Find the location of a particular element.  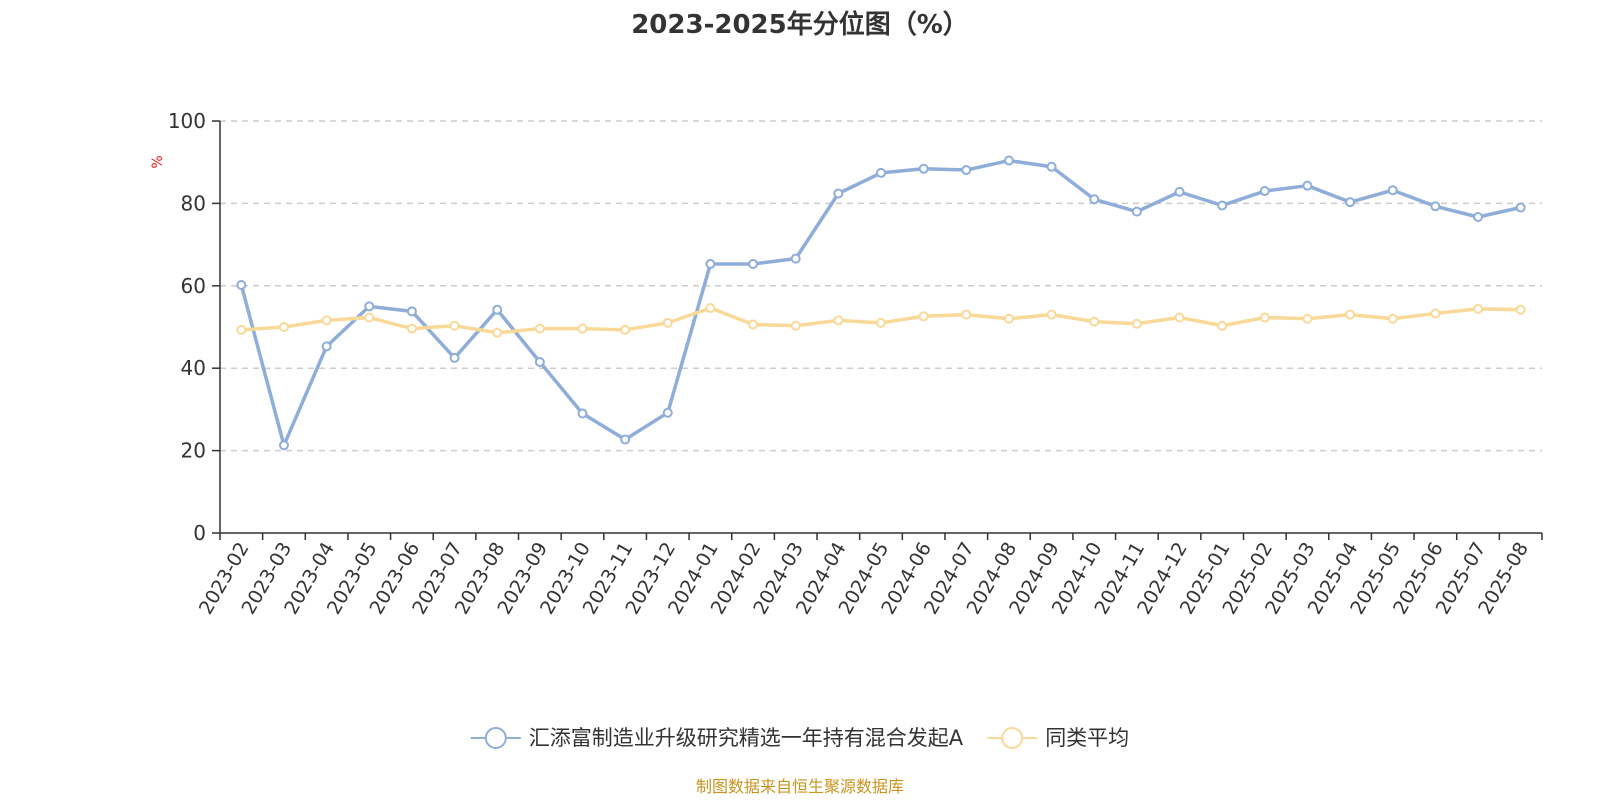

legend-label: 同类平均 is located at coordinates (1087, 738).